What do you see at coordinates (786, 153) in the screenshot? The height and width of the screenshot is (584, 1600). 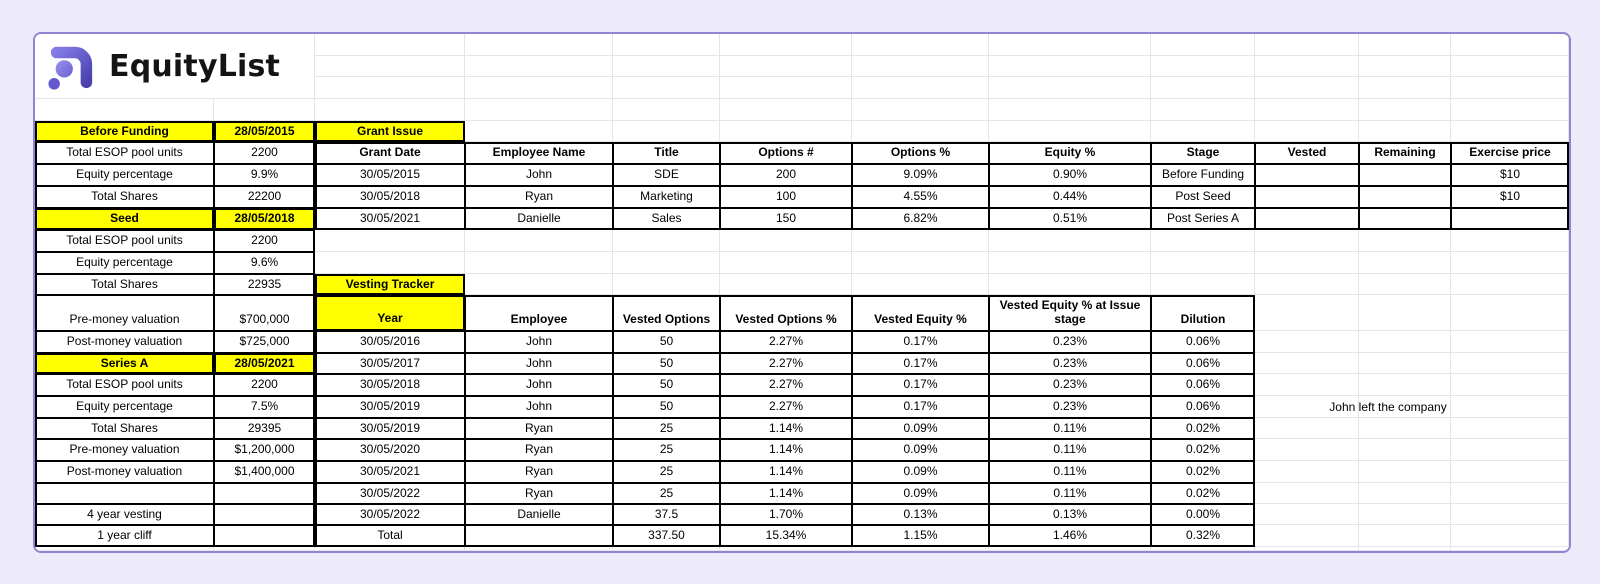 I see `grant-column-header: Options #` at bounding box center [786, 153].